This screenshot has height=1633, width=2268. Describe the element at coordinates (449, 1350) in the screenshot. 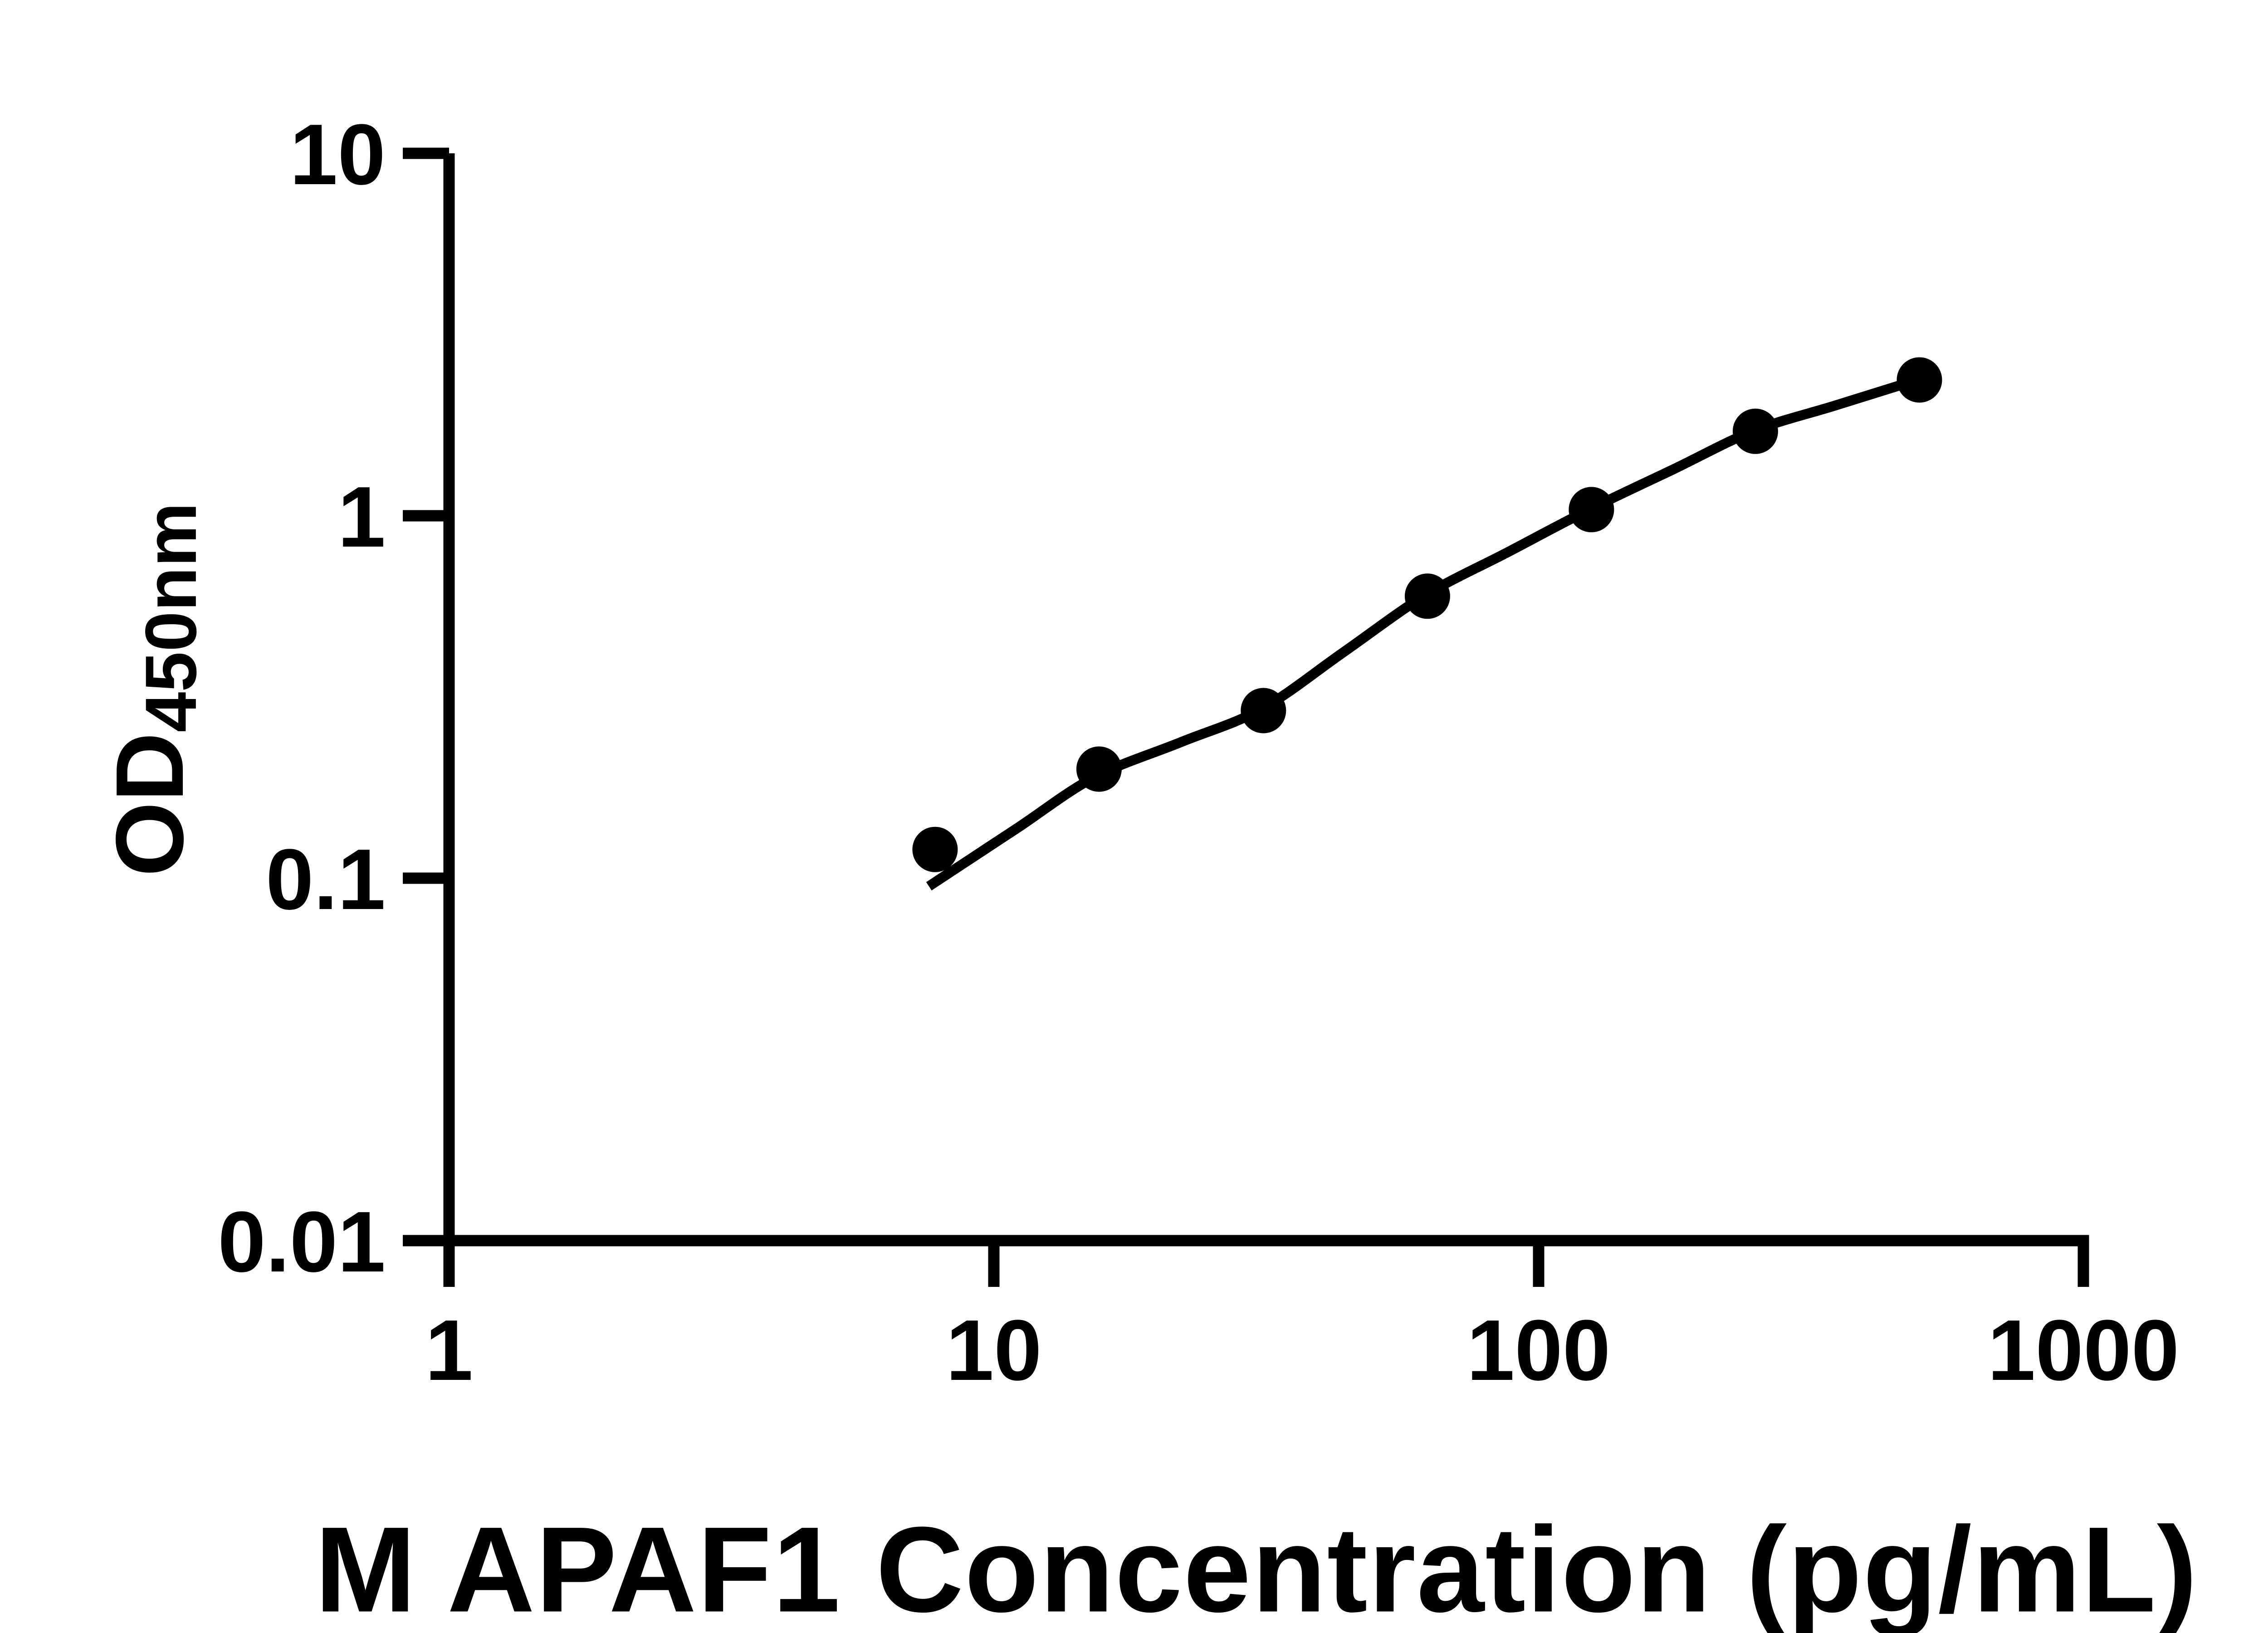

I see `x-tick-label-1: 1` at that location.